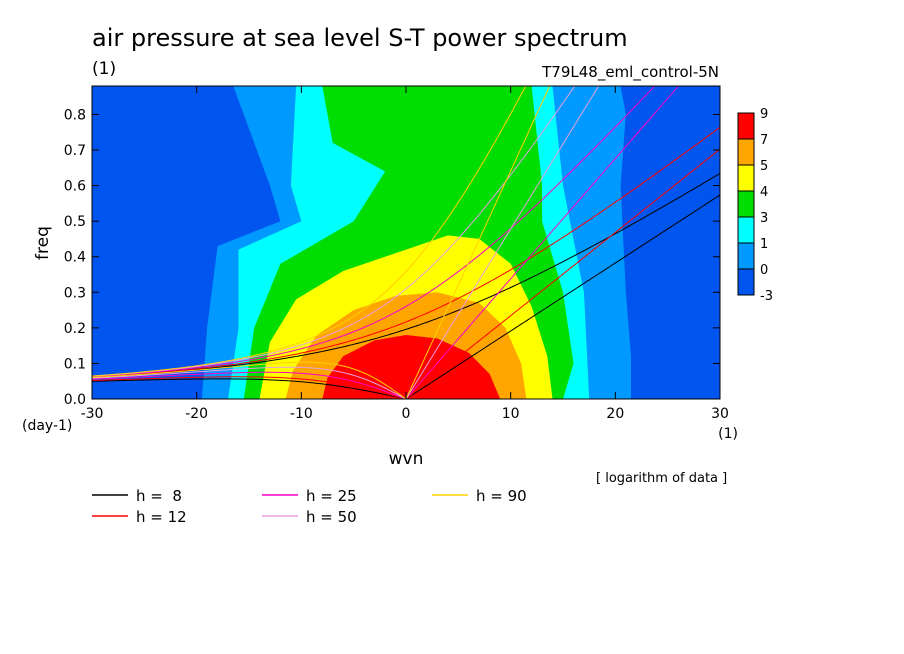 This screenshot has width=904, height=654. I want to click on kelvin-curve-h8, so click(562, 296).